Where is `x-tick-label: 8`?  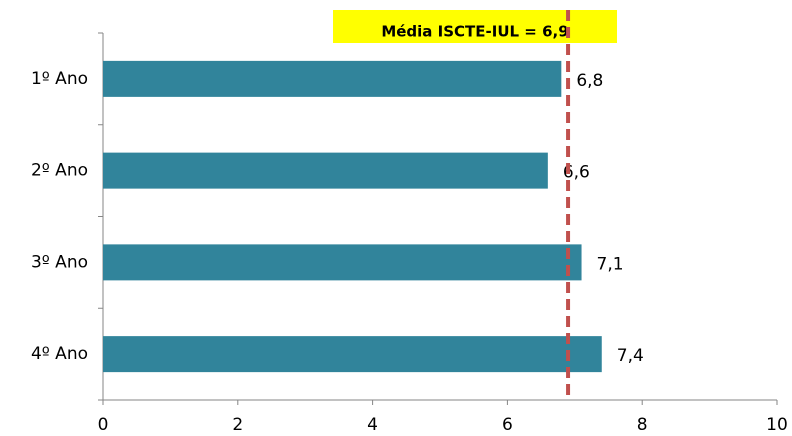
x-tick-label: 8 is located at coordinates (642, 425).